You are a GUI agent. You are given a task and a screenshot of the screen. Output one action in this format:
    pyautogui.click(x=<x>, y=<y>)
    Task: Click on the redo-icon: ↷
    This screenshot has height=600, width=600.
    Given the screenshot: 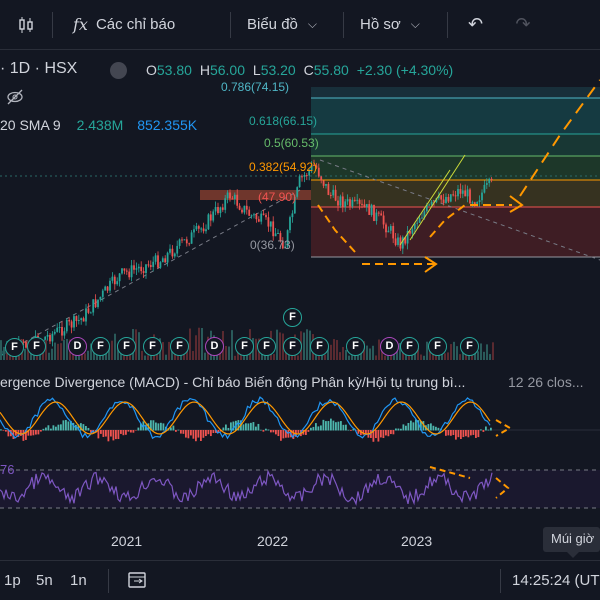 What is the action you would take?
    pyautogui.click(x=523, y=24)
    